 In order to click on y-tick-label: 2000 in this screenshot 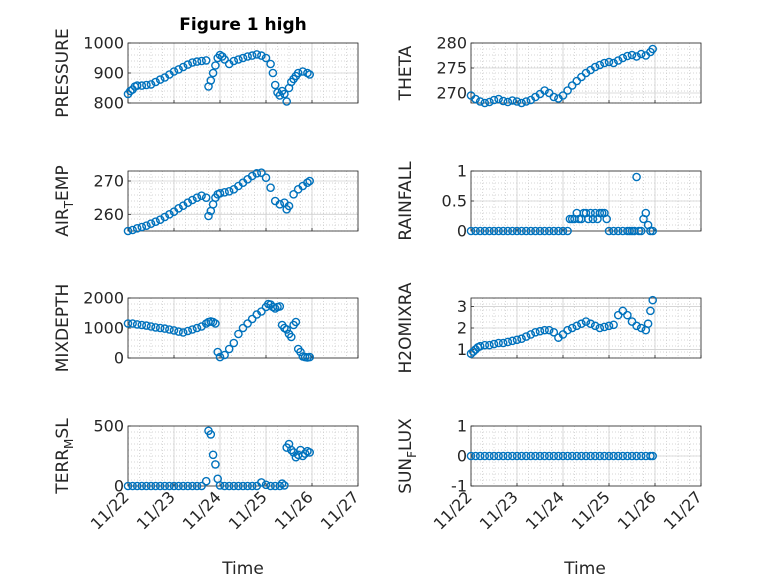, I will do `click(103, 298)`.